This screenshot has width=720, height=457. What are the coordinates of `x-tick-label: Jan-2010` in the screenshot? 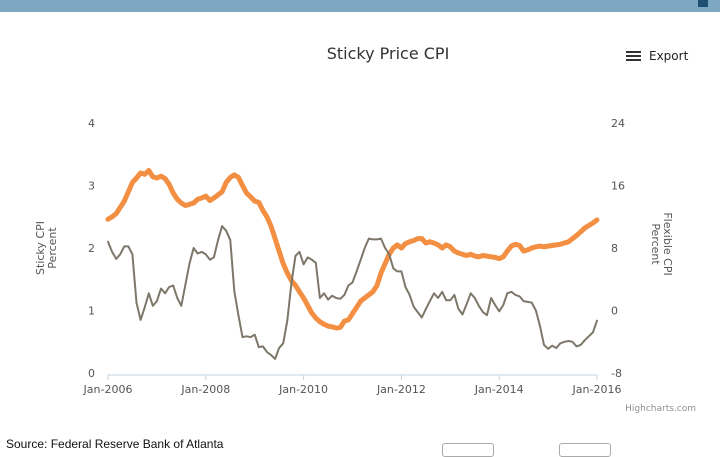 It's located at (303, 389).